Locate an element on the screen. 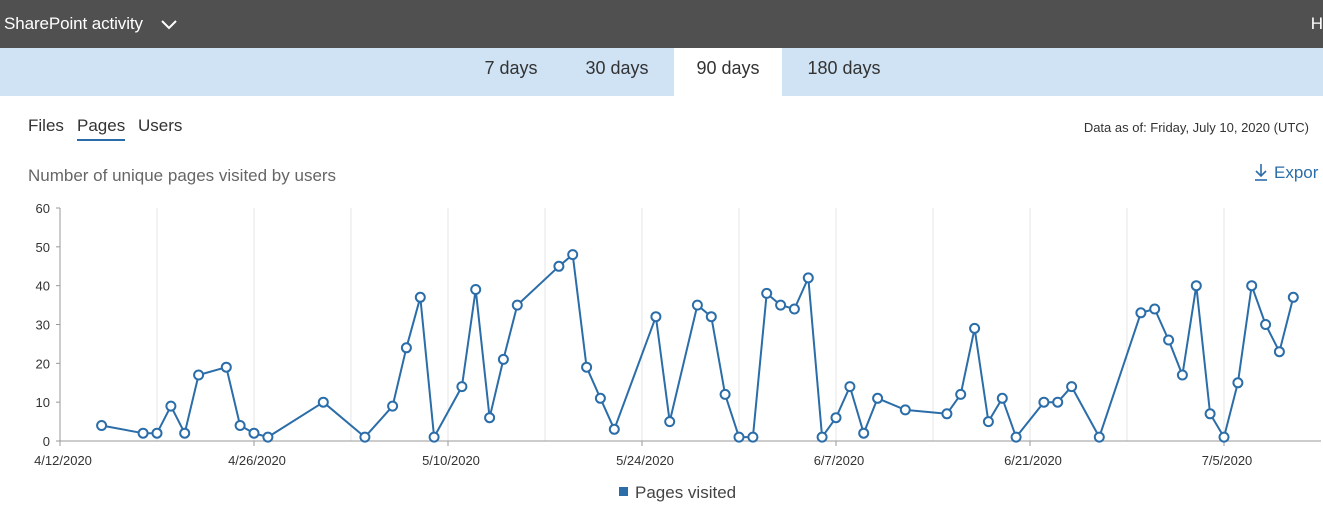 This screenshot has height=516, width=1323. y-tick-label: 50 is located at coordinates (43, 247).